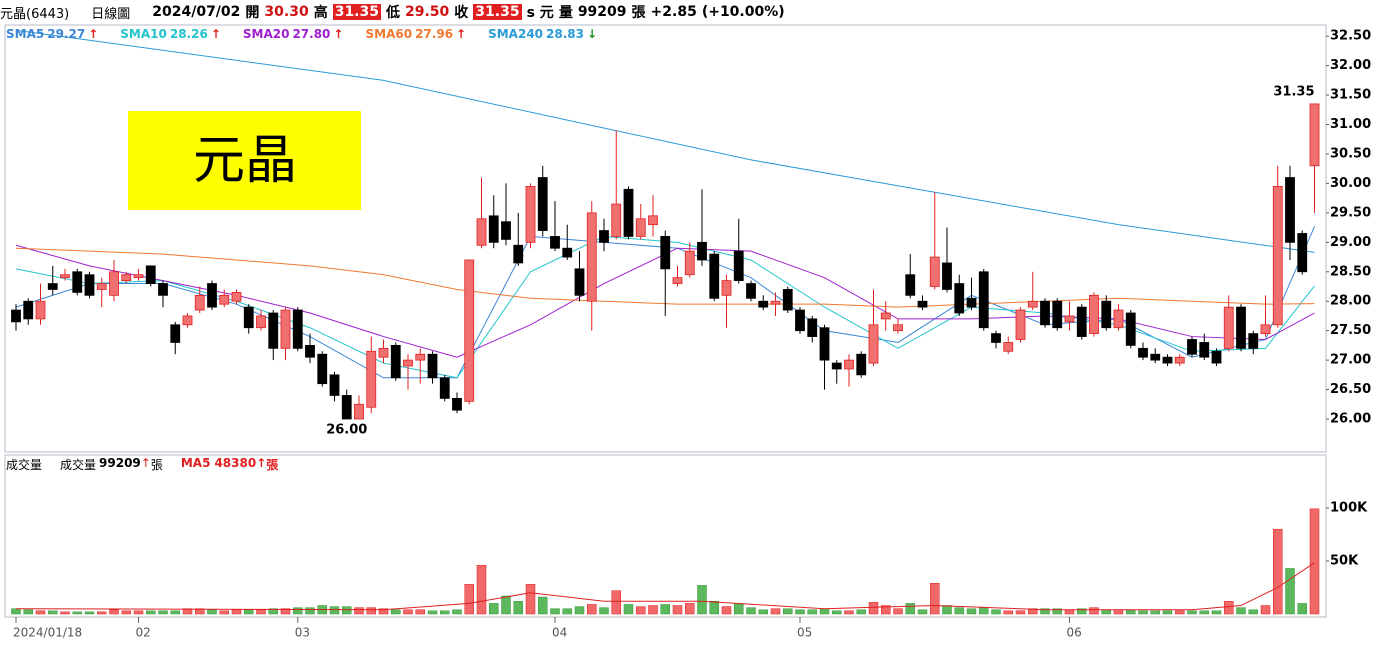 The width and height of the screenshot is (1389, 645). Describe the element at coordinates (1350, 330) in the screenshot. I see `y-tick-label: 27.50` at that location.